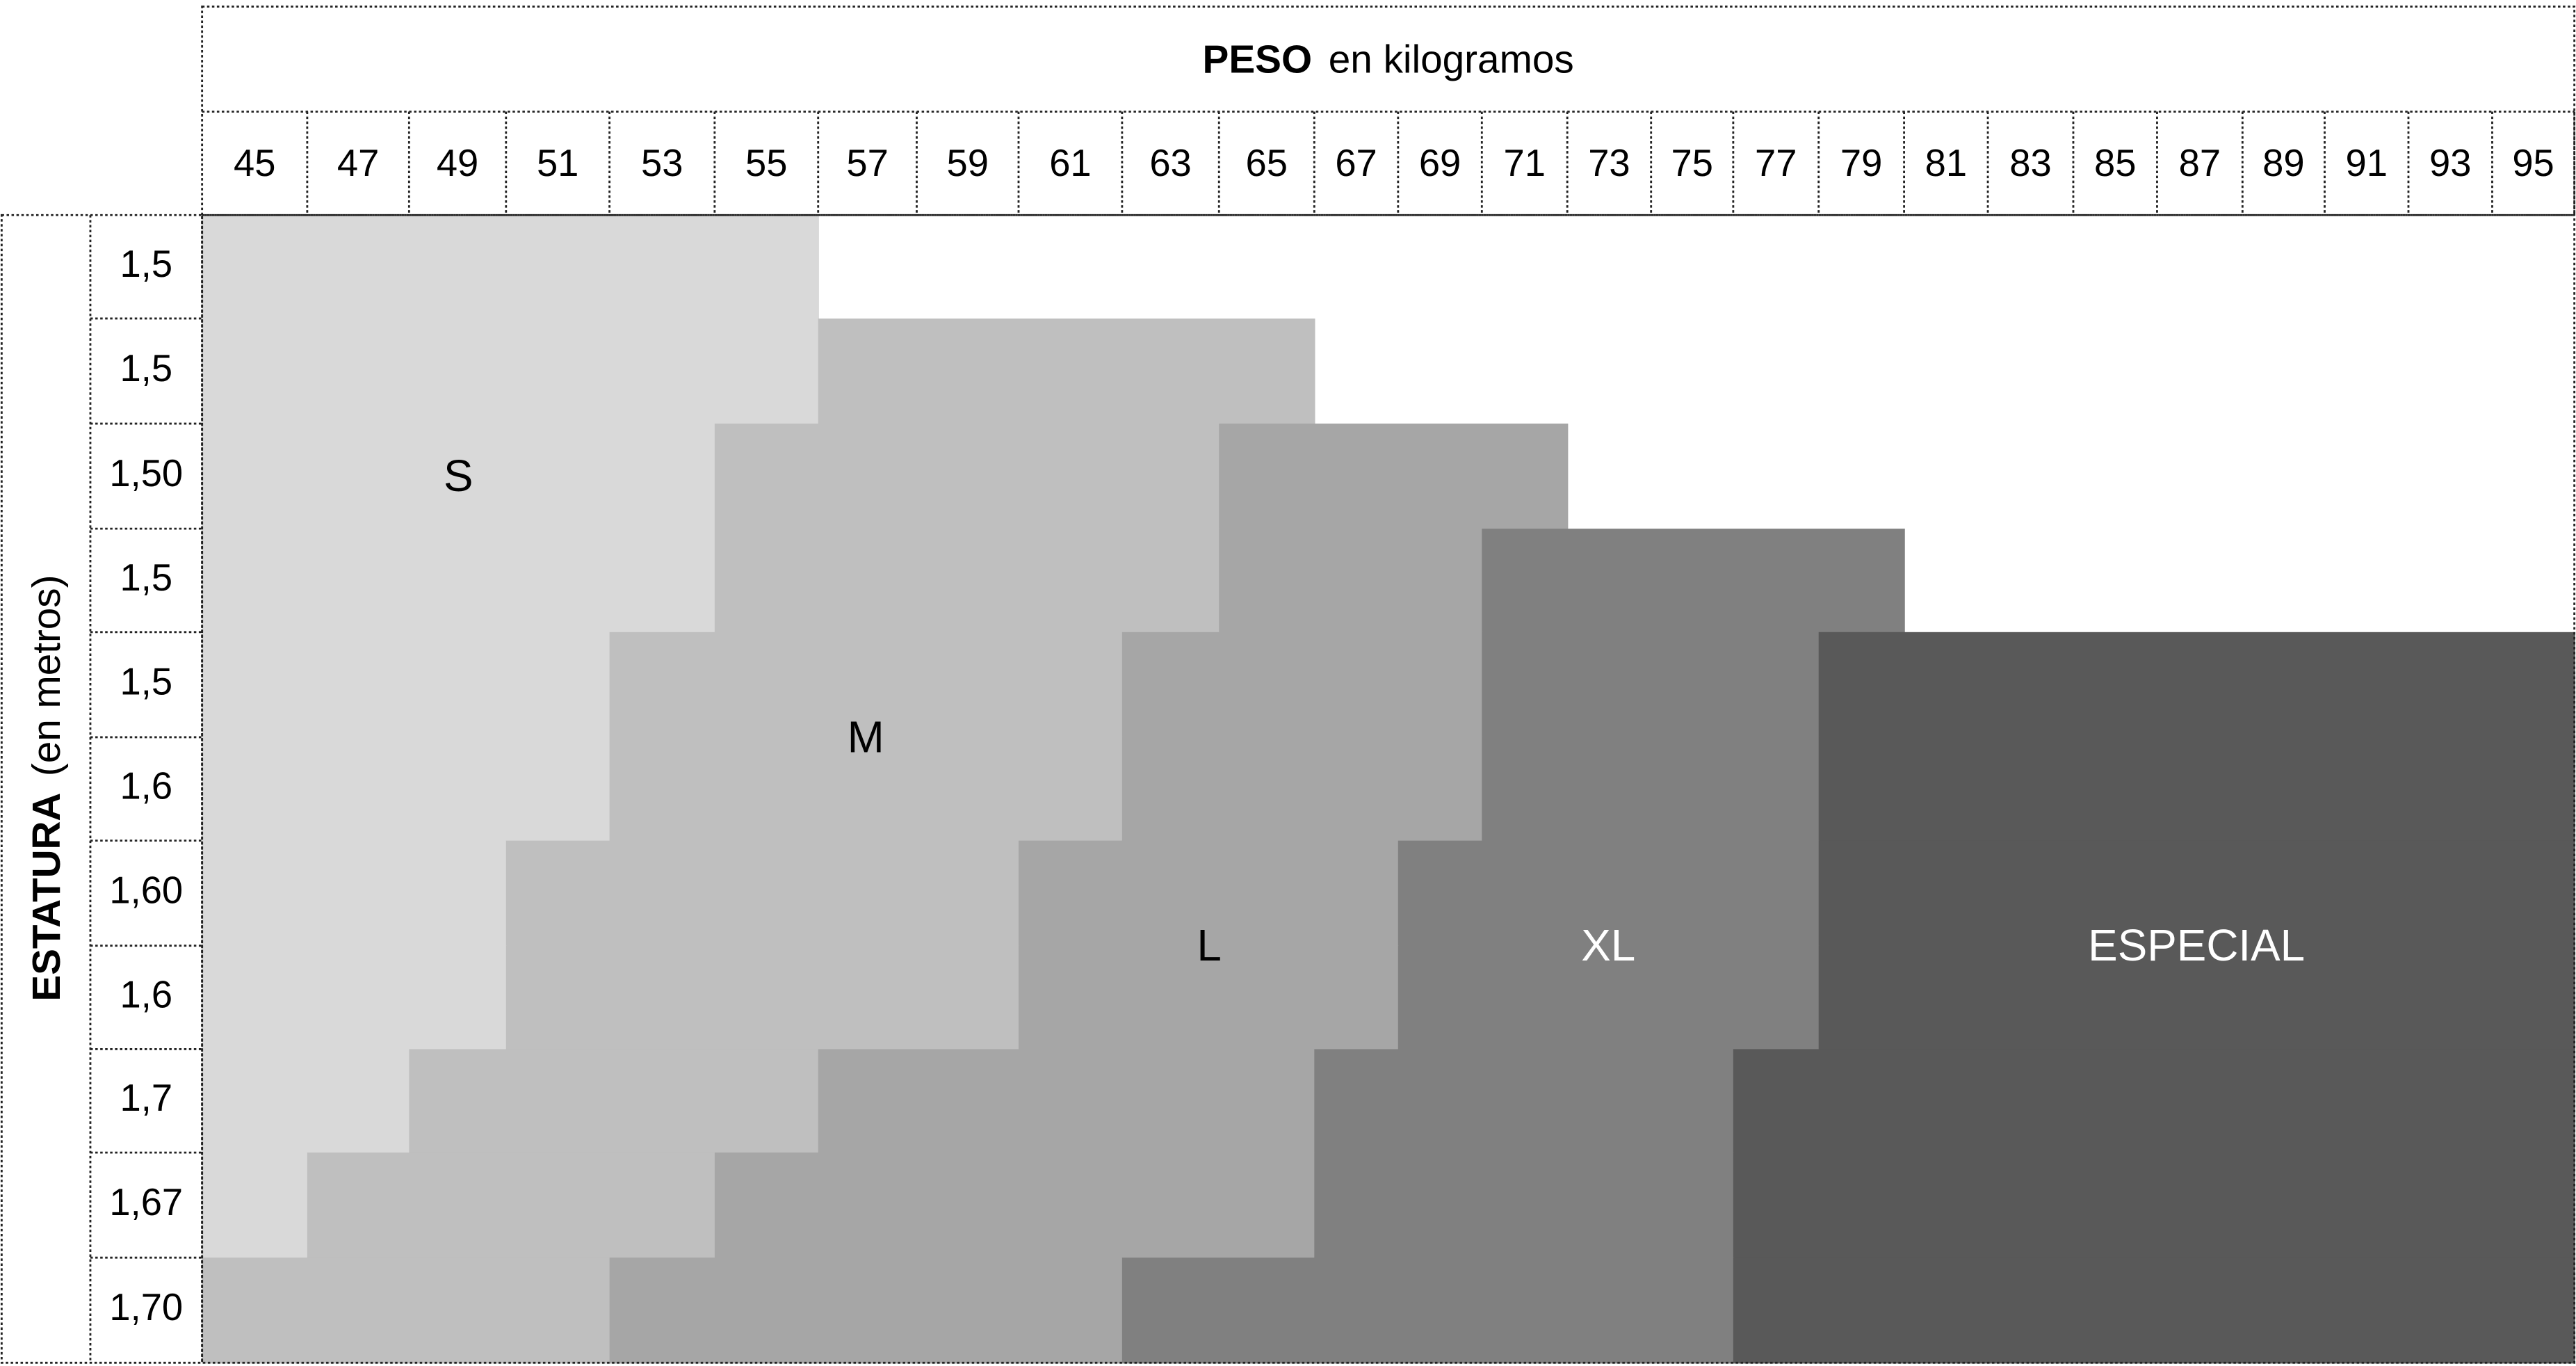 Image resolution: width=2576 pixels, height=1366 pixels. What do you see at coordinates (2450, 163) in the screenshot?
I see `weight-label: 93` at bounding box center [2450, 163].